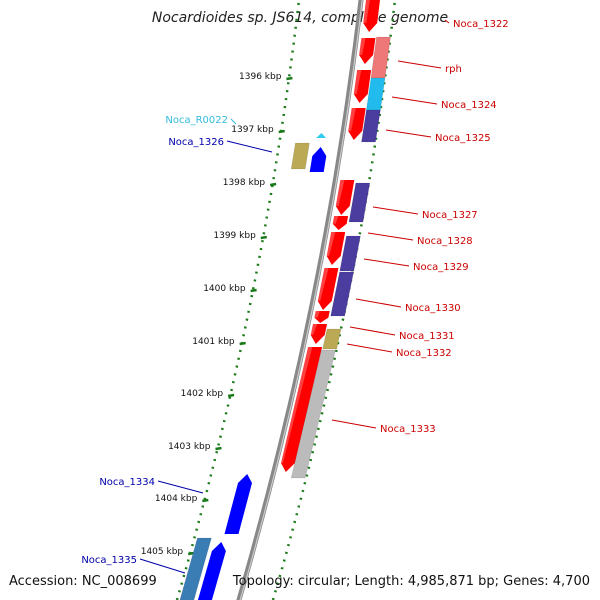 This screenshot has width=600, height=600. What do you see at coordinates (469, 105) in the screenshot?
I see `gene-label: Noca_1324` at bounding box center [469, 105].